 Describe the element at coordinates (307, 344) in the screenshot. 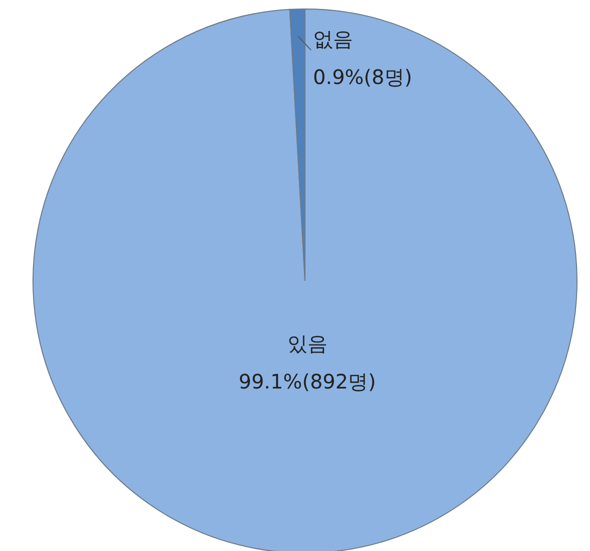

I see `slice-label: 있음` at that location.